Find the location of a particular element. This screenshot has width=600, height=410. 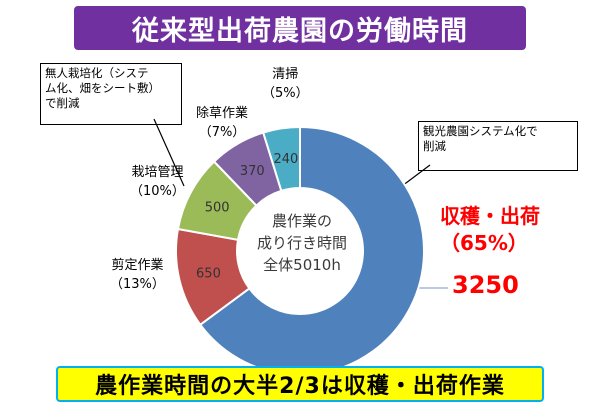

note-left-line-1: 無人栽培化（システ is located at coordinates (97, 73).